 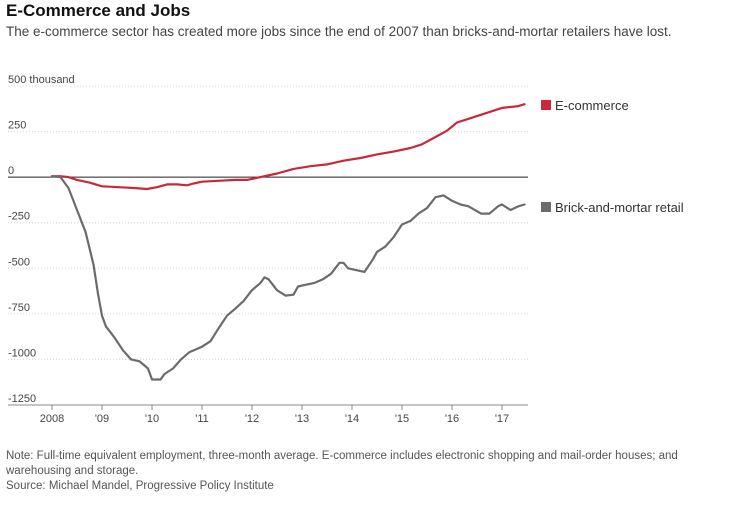 I want to click on y-tick-label: -1000, so click(x=22, y=353).